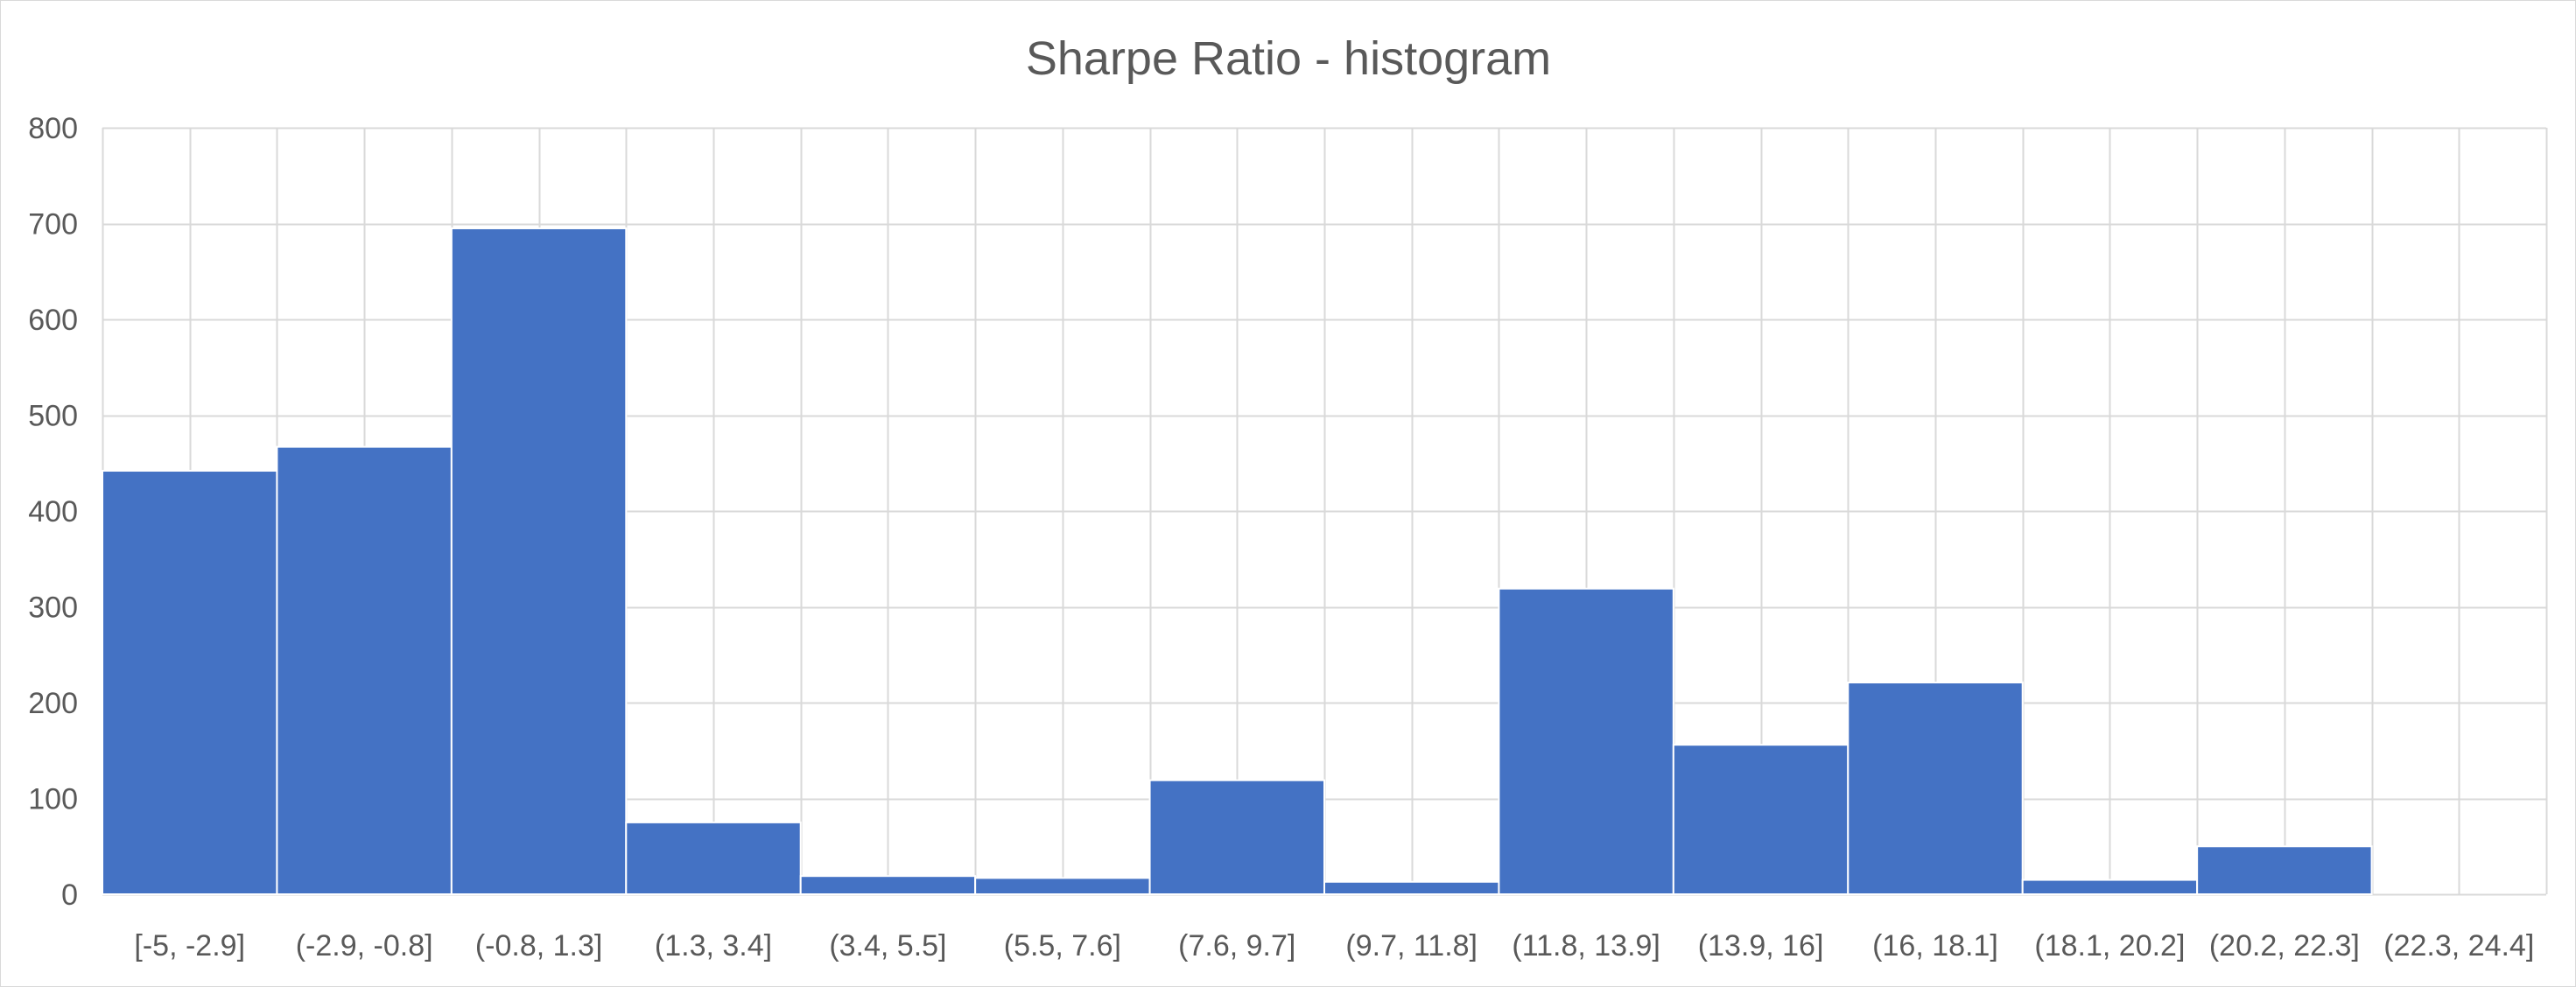 This screenshot has height=987, width=2576. I want to click on x-tick-label: (-2.9, -0.8], so click(364, 945).